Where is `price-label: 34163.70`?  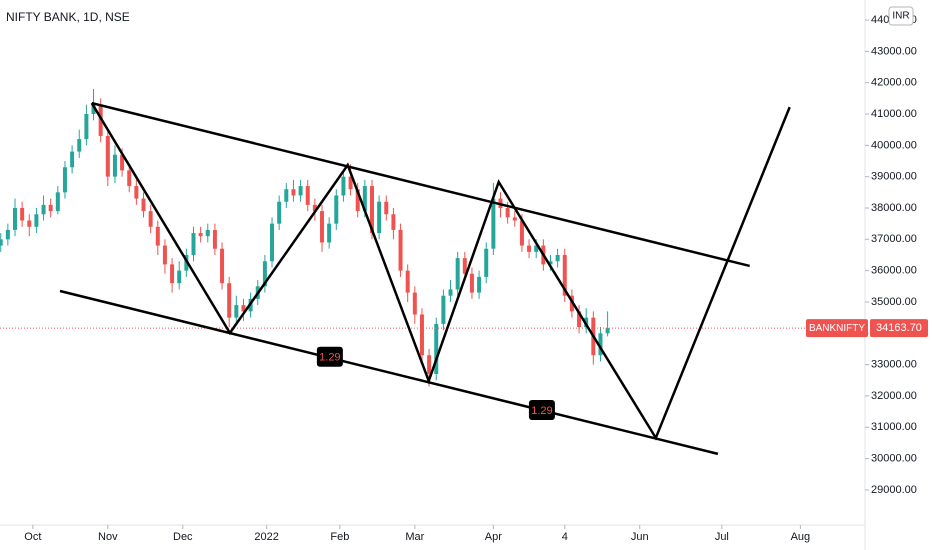 price-label: 34163.70 is located at coordinates (899, 328).